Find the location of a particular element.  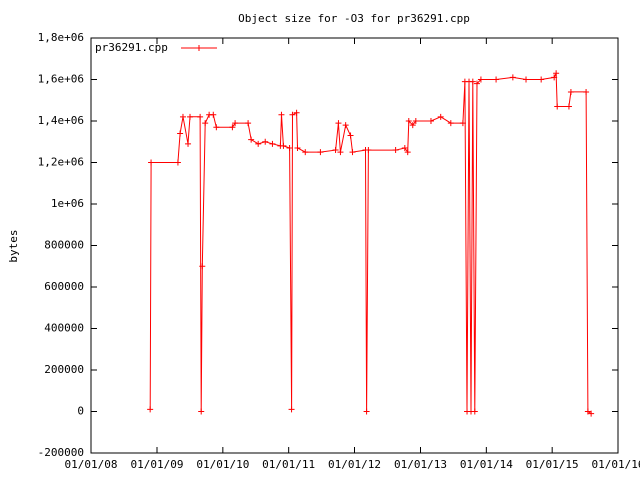

chart-title: Object size for -O3 for pr36291.cpp is located at coordinates (354, 18).